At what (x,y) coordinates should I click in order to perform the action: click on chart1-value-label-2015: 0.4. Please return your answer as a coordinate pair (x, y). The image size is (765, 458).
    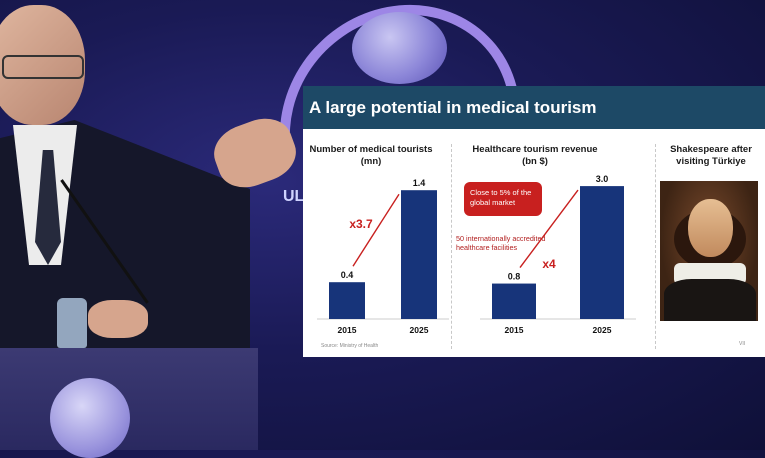
    Looking at the image, I should click on (347, 275).